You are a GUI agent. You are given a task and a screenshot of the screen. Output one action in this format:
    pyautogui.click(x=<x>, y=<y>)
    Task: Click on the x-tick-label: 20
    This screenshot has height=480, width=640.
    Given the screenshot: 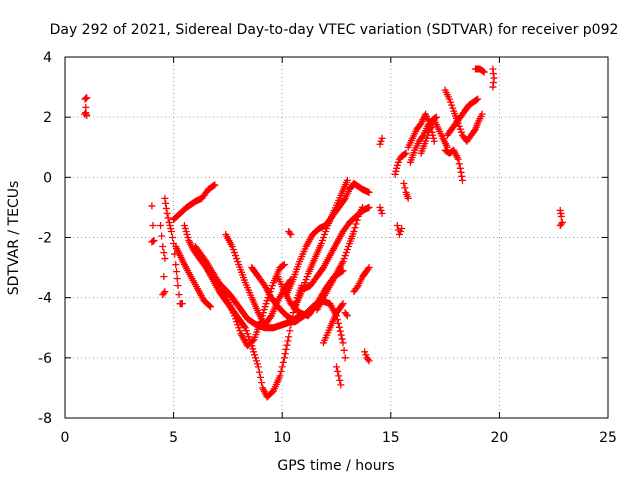 What is the action you would take?
    pyautogui.click(x=499, y=438)
    